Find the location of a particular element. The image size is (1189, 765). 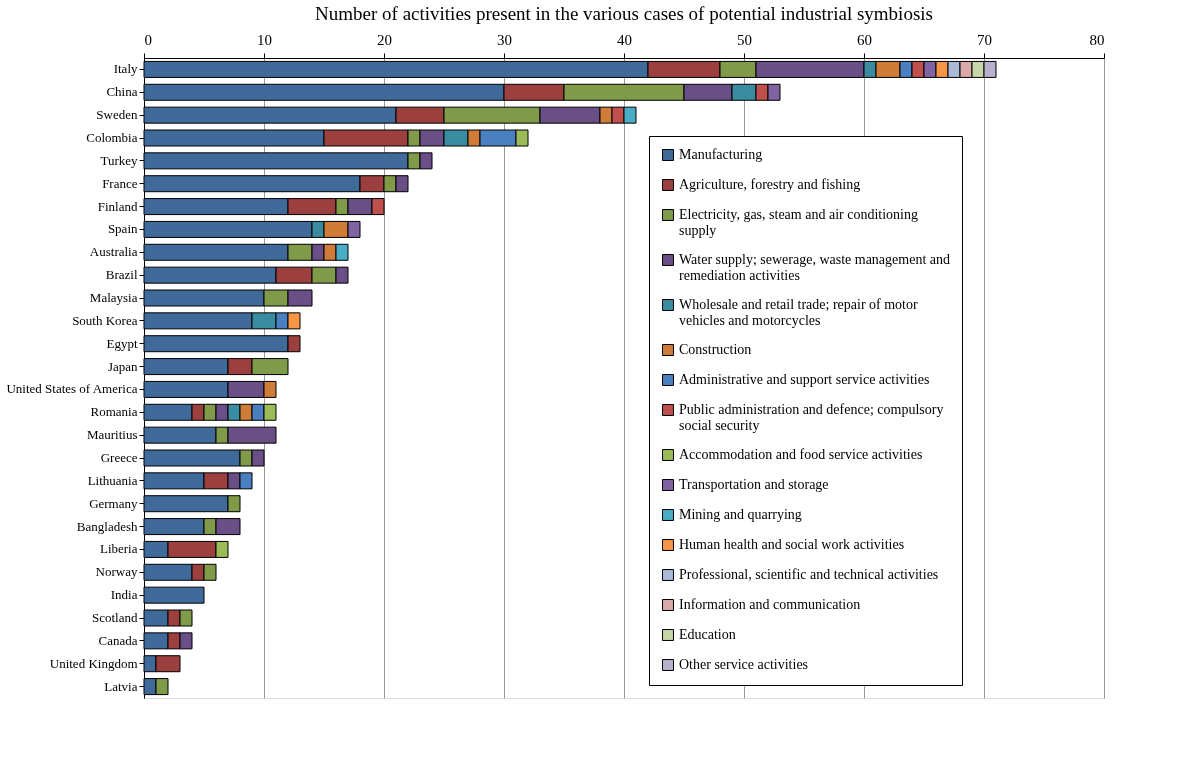

legend-label: Information and communication is located at coordinates (770, 604).